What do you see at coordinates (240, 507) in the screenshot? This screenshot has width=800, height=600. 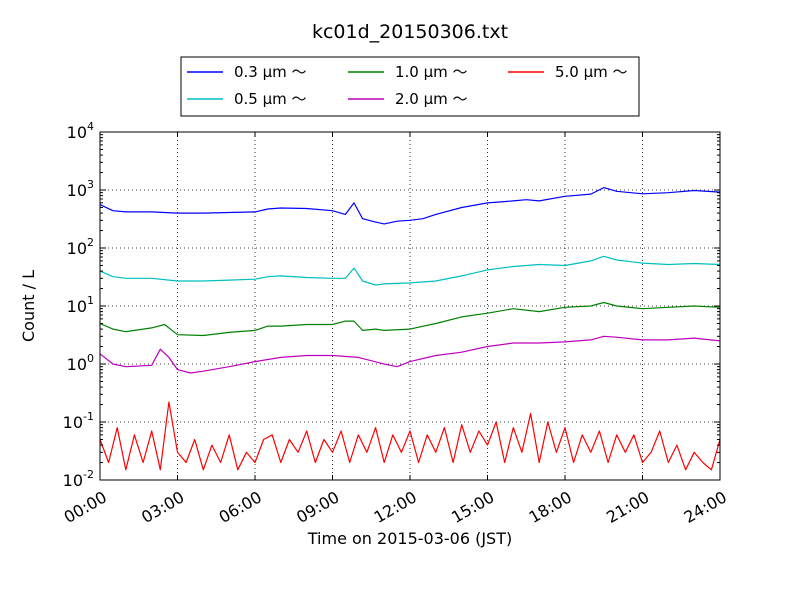 I see `x-tick-label: 06:00` at bounding box center [240, 507].